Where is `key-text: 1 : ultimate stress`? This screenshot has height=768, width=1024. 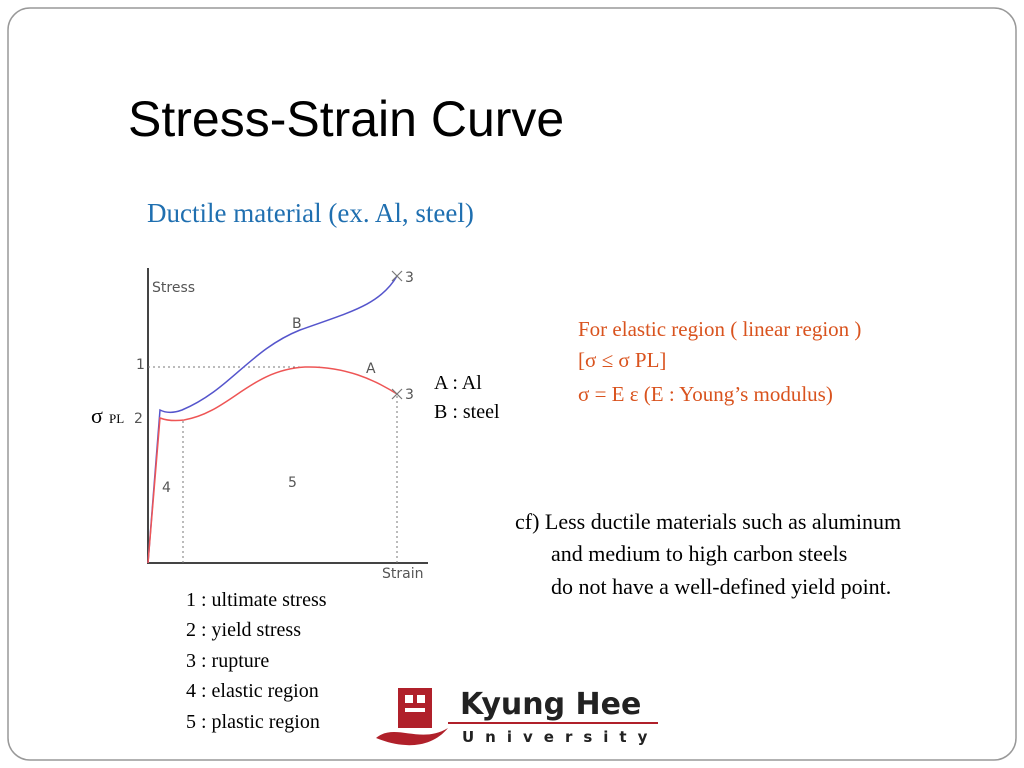
key-text: 1 : ultimate stress is located at coordinates (256, 600).